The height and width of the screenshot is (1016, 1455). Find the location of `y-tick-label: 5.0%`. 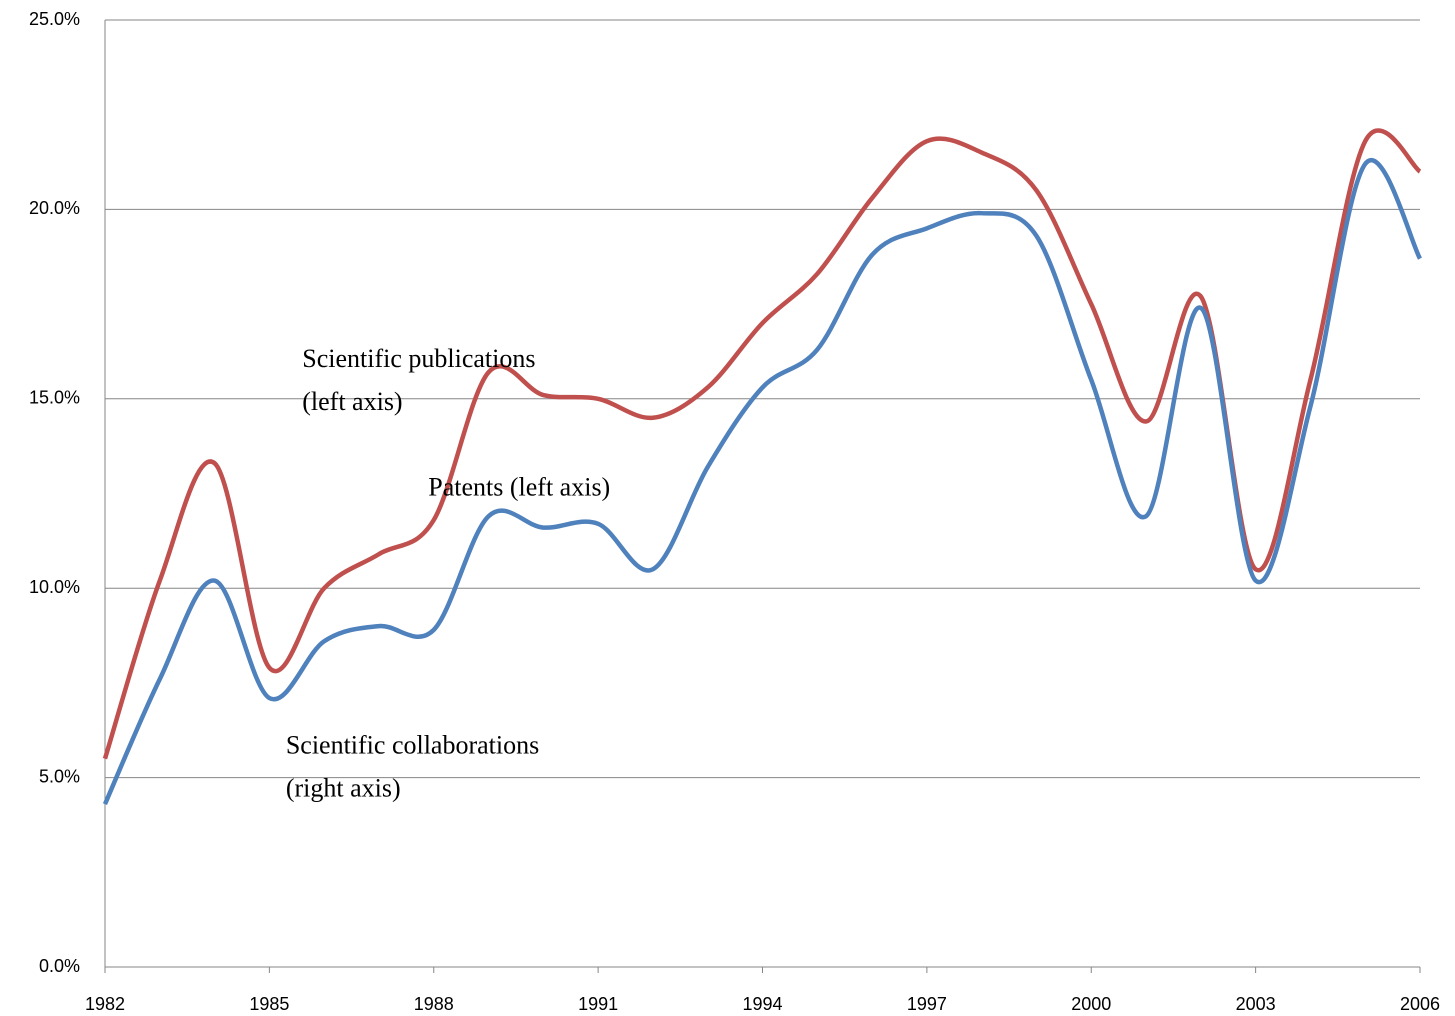

y-tick-label: 5.0% is located at coordinates (59, 776).